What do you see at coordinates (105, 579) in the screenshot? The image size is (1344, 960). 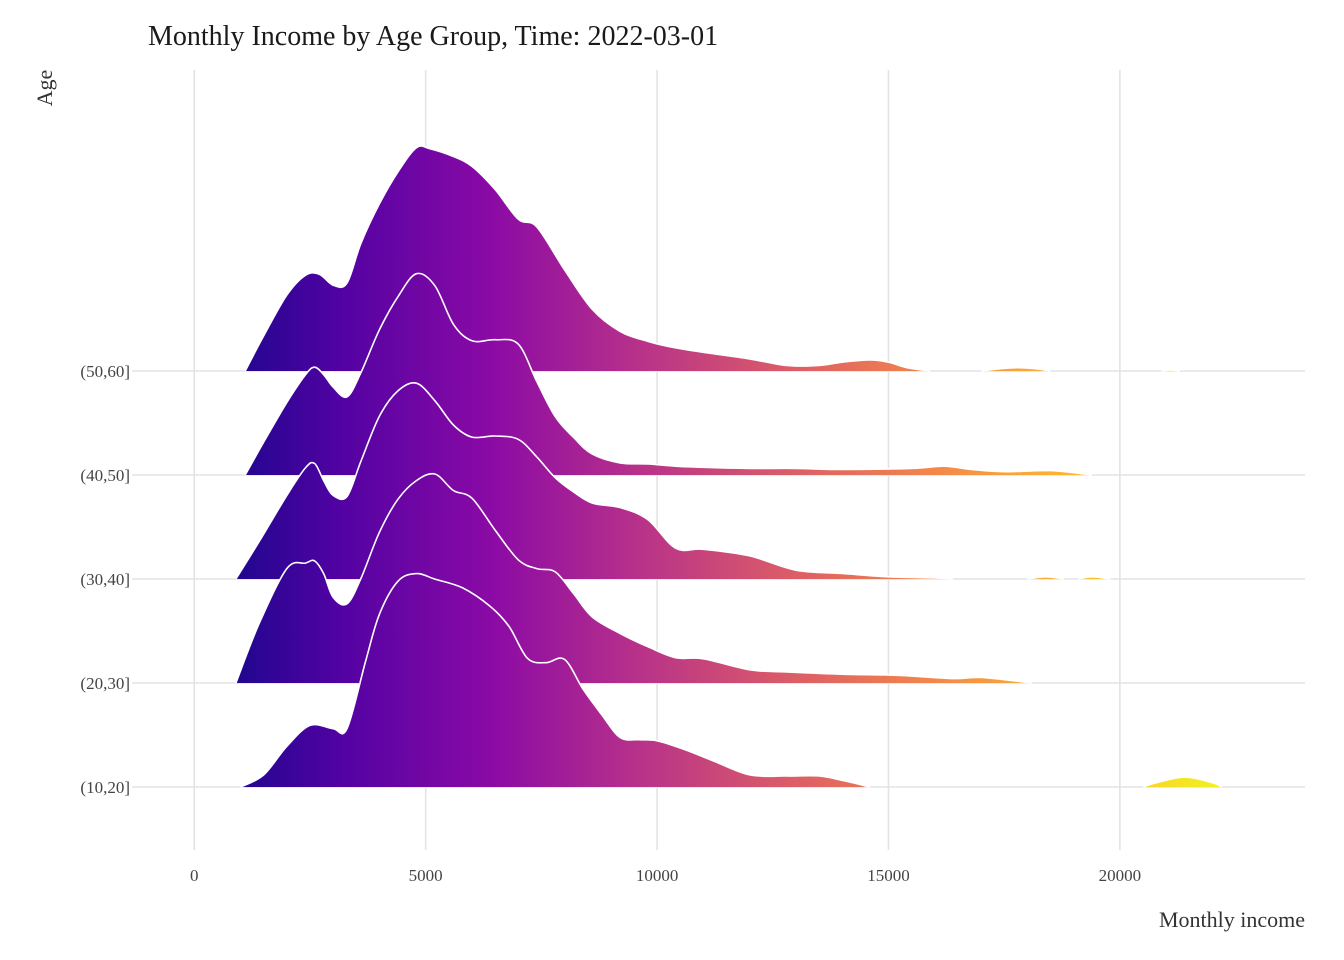 I see `y-tick-label: (30,40]` at bounding box center [105, 579].